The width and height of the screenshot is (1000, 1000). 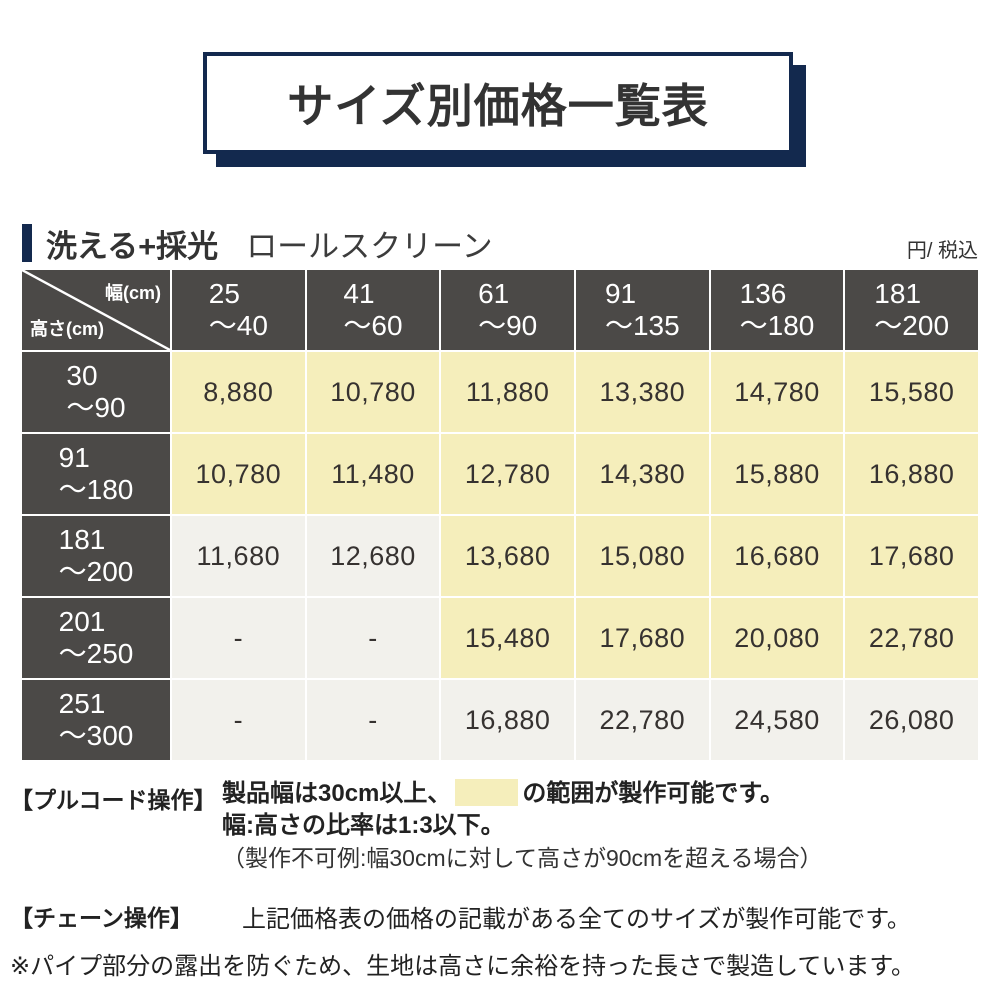 What do you see at coordinates (777, 720) in the screenshot?
I see `price-cell: 24,580` at bounding box center [777, 720].